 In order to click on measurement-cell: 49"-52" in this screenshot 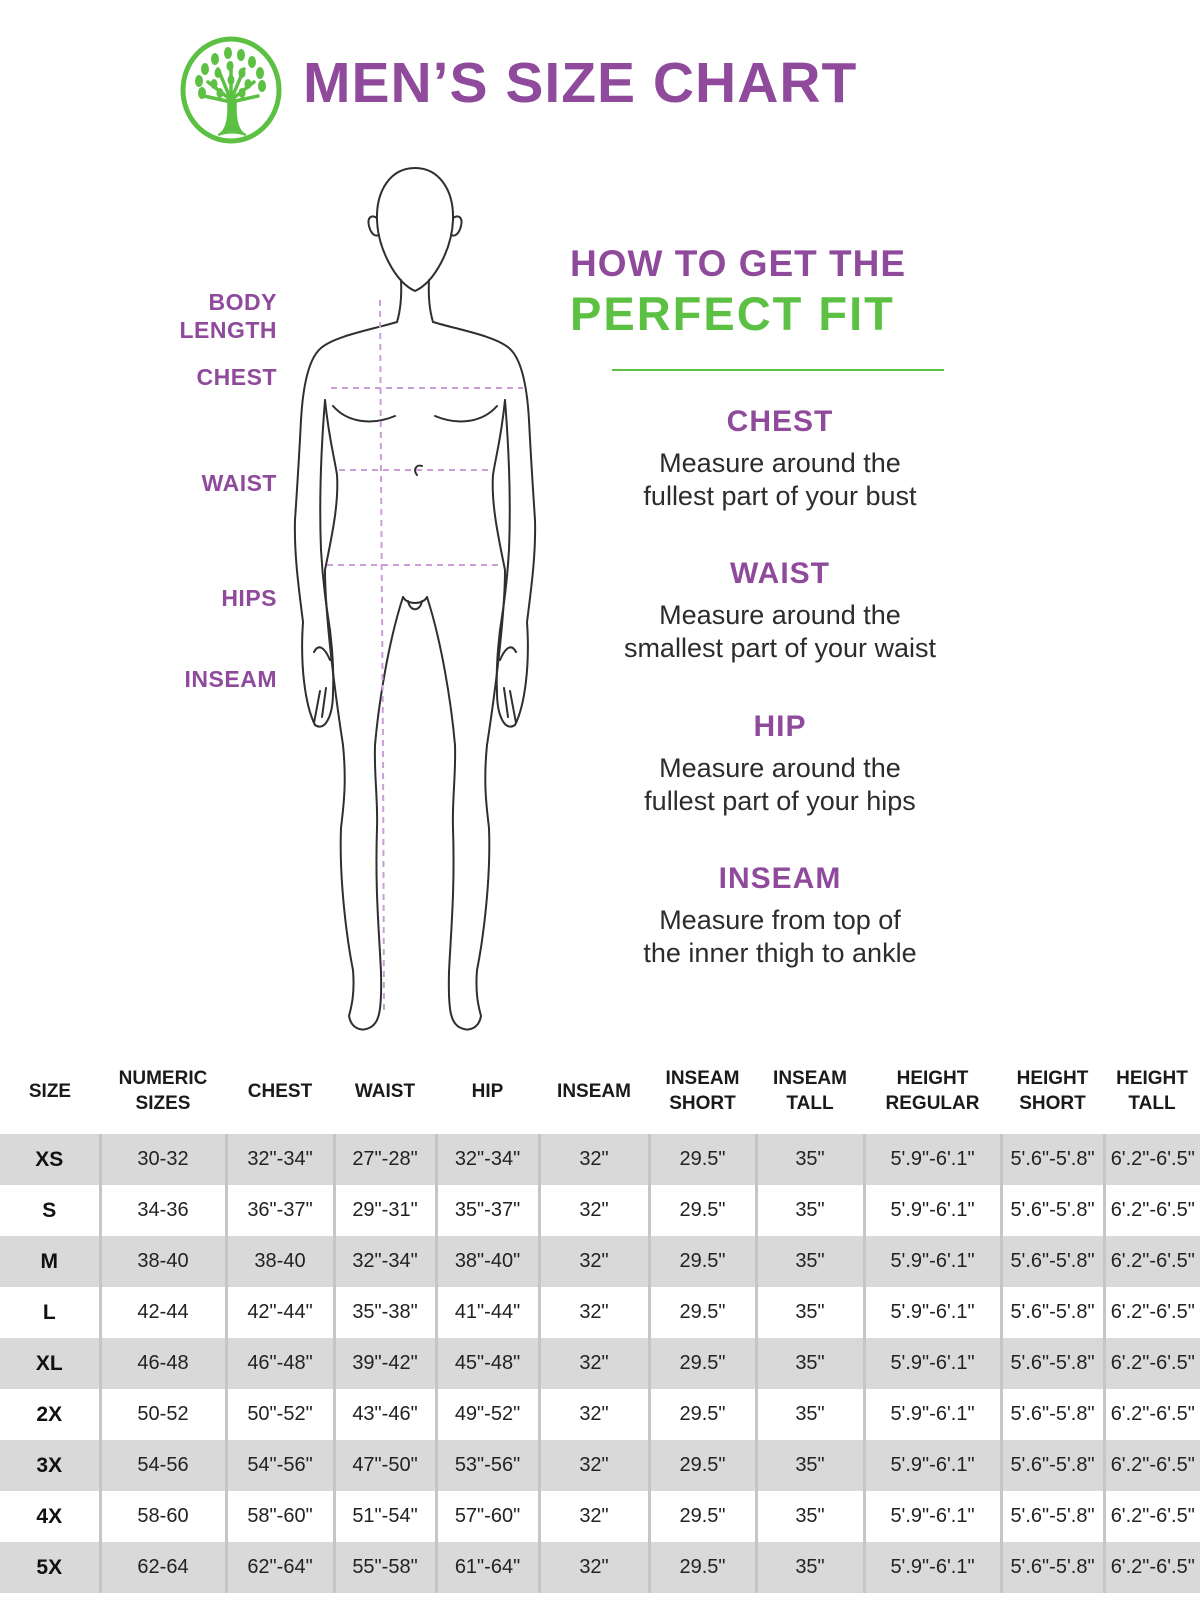, I will do `click(486, 1414)`.